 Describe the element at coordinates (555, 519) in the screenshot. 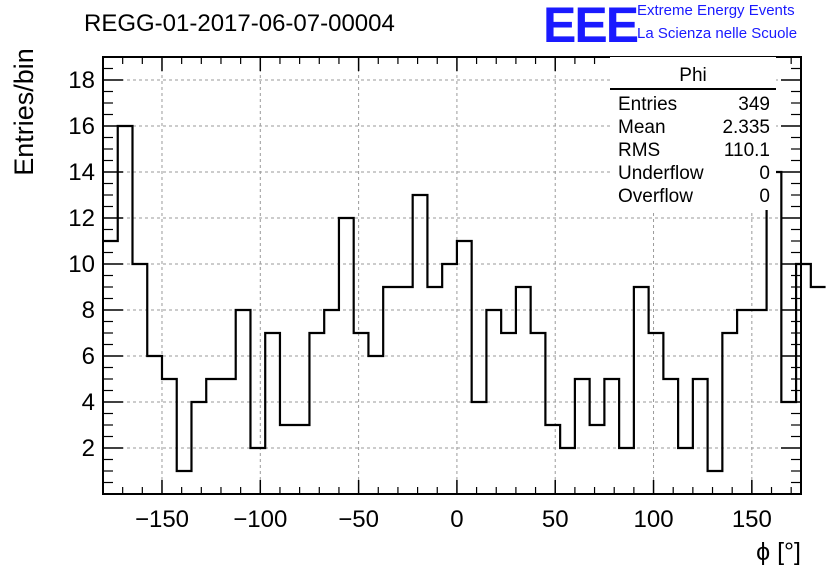

I see `x-tick-label: 50` at that location.